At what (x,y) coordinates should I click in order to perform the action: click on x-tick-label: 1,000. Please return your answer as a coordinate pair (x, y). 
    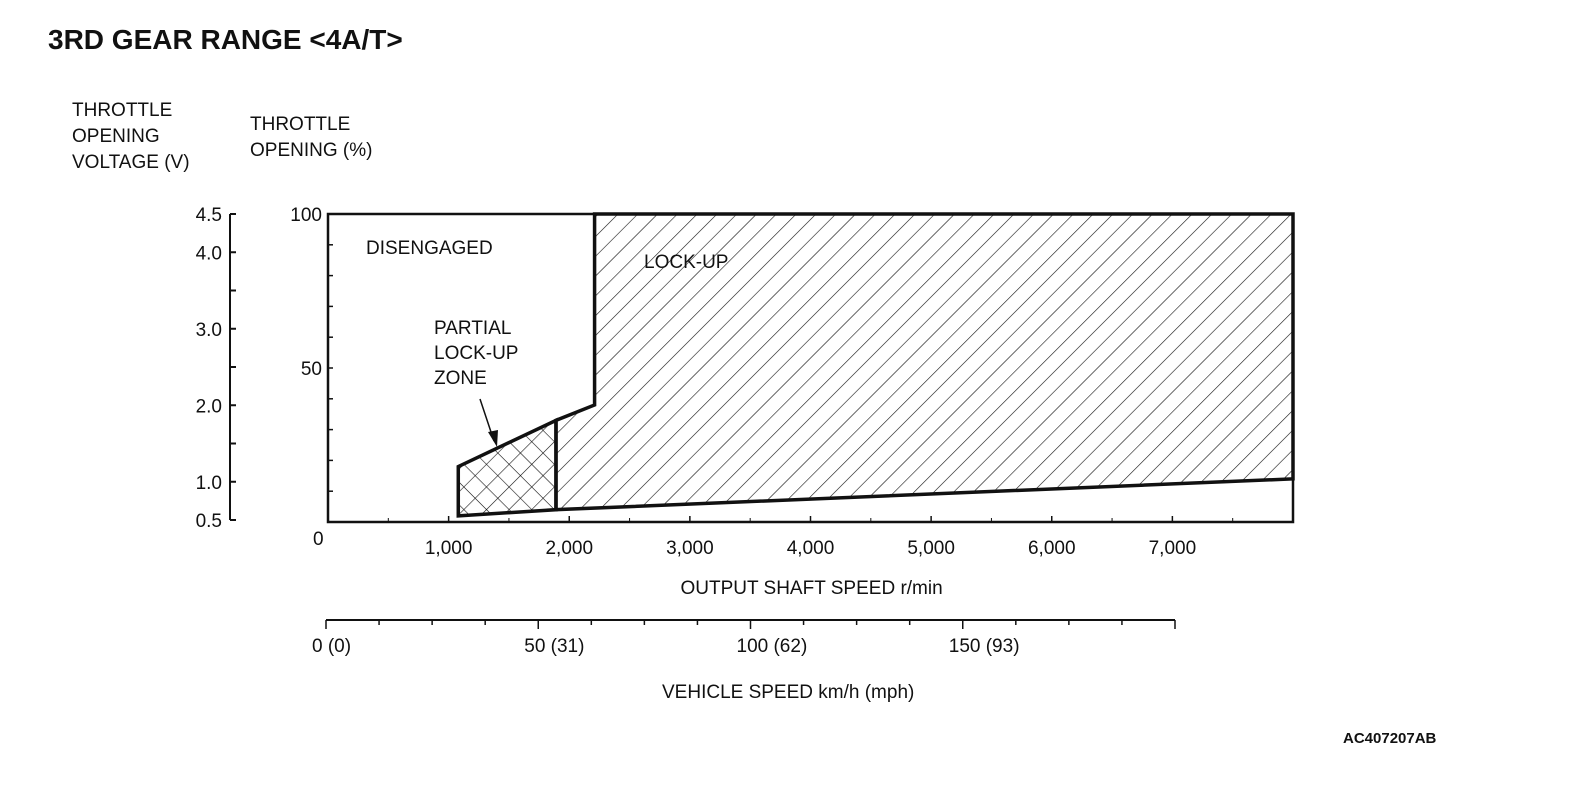
    Looking at the image, I should click on (449, 548).